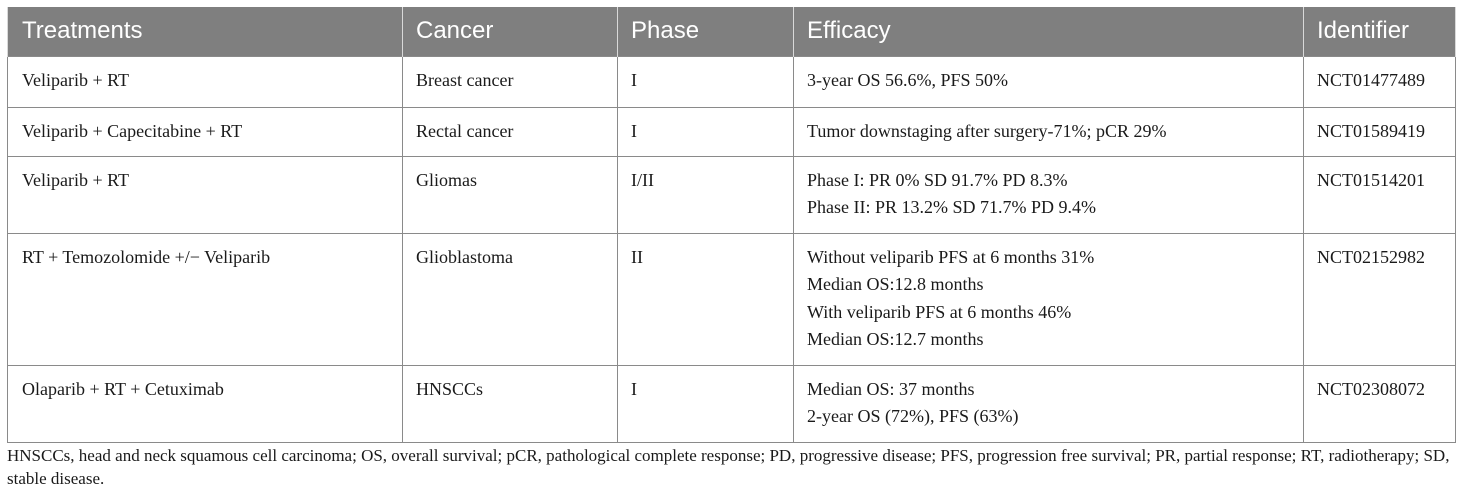 This screenshot has height=501, width=1460. What do you see at coordinates (1048, 81) in the screenshot?
I see `cell-efficacy: 3-year OS 56.6%, PFS 50%` at bounding box center [1048, 81].